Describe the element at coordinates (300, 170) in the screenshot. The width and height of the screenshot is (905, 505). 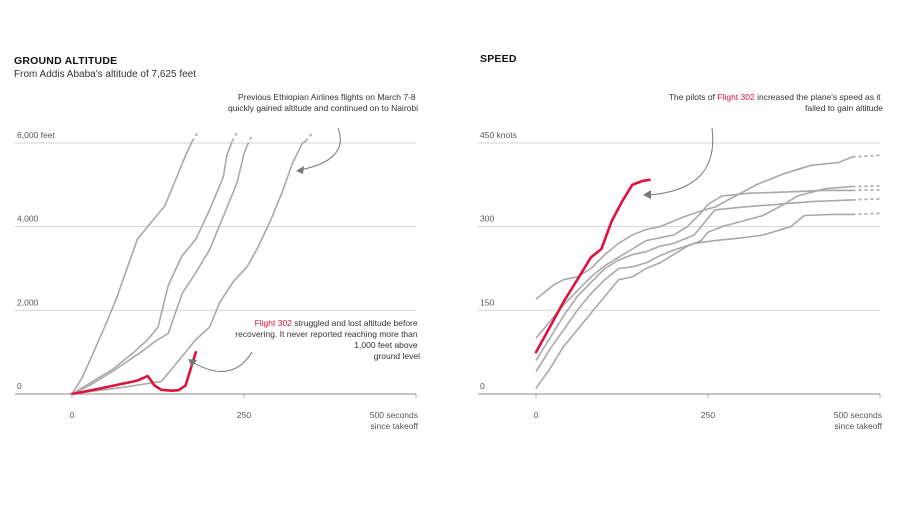
I see `previous-flights-arrowhead` at that location.